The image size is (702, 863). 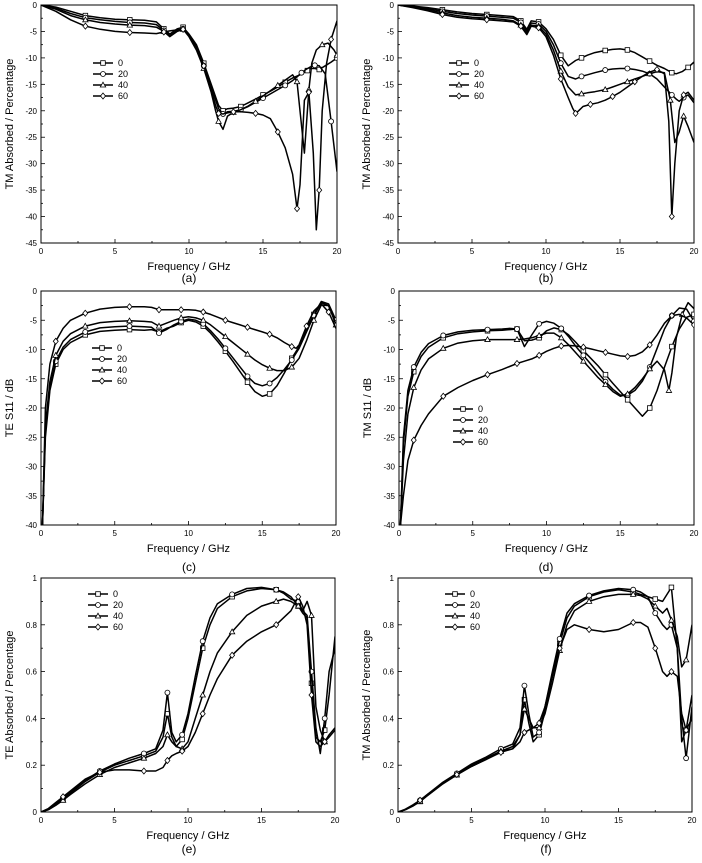 I want to click on y-tick-label: -40, so click(x=31, y=217).